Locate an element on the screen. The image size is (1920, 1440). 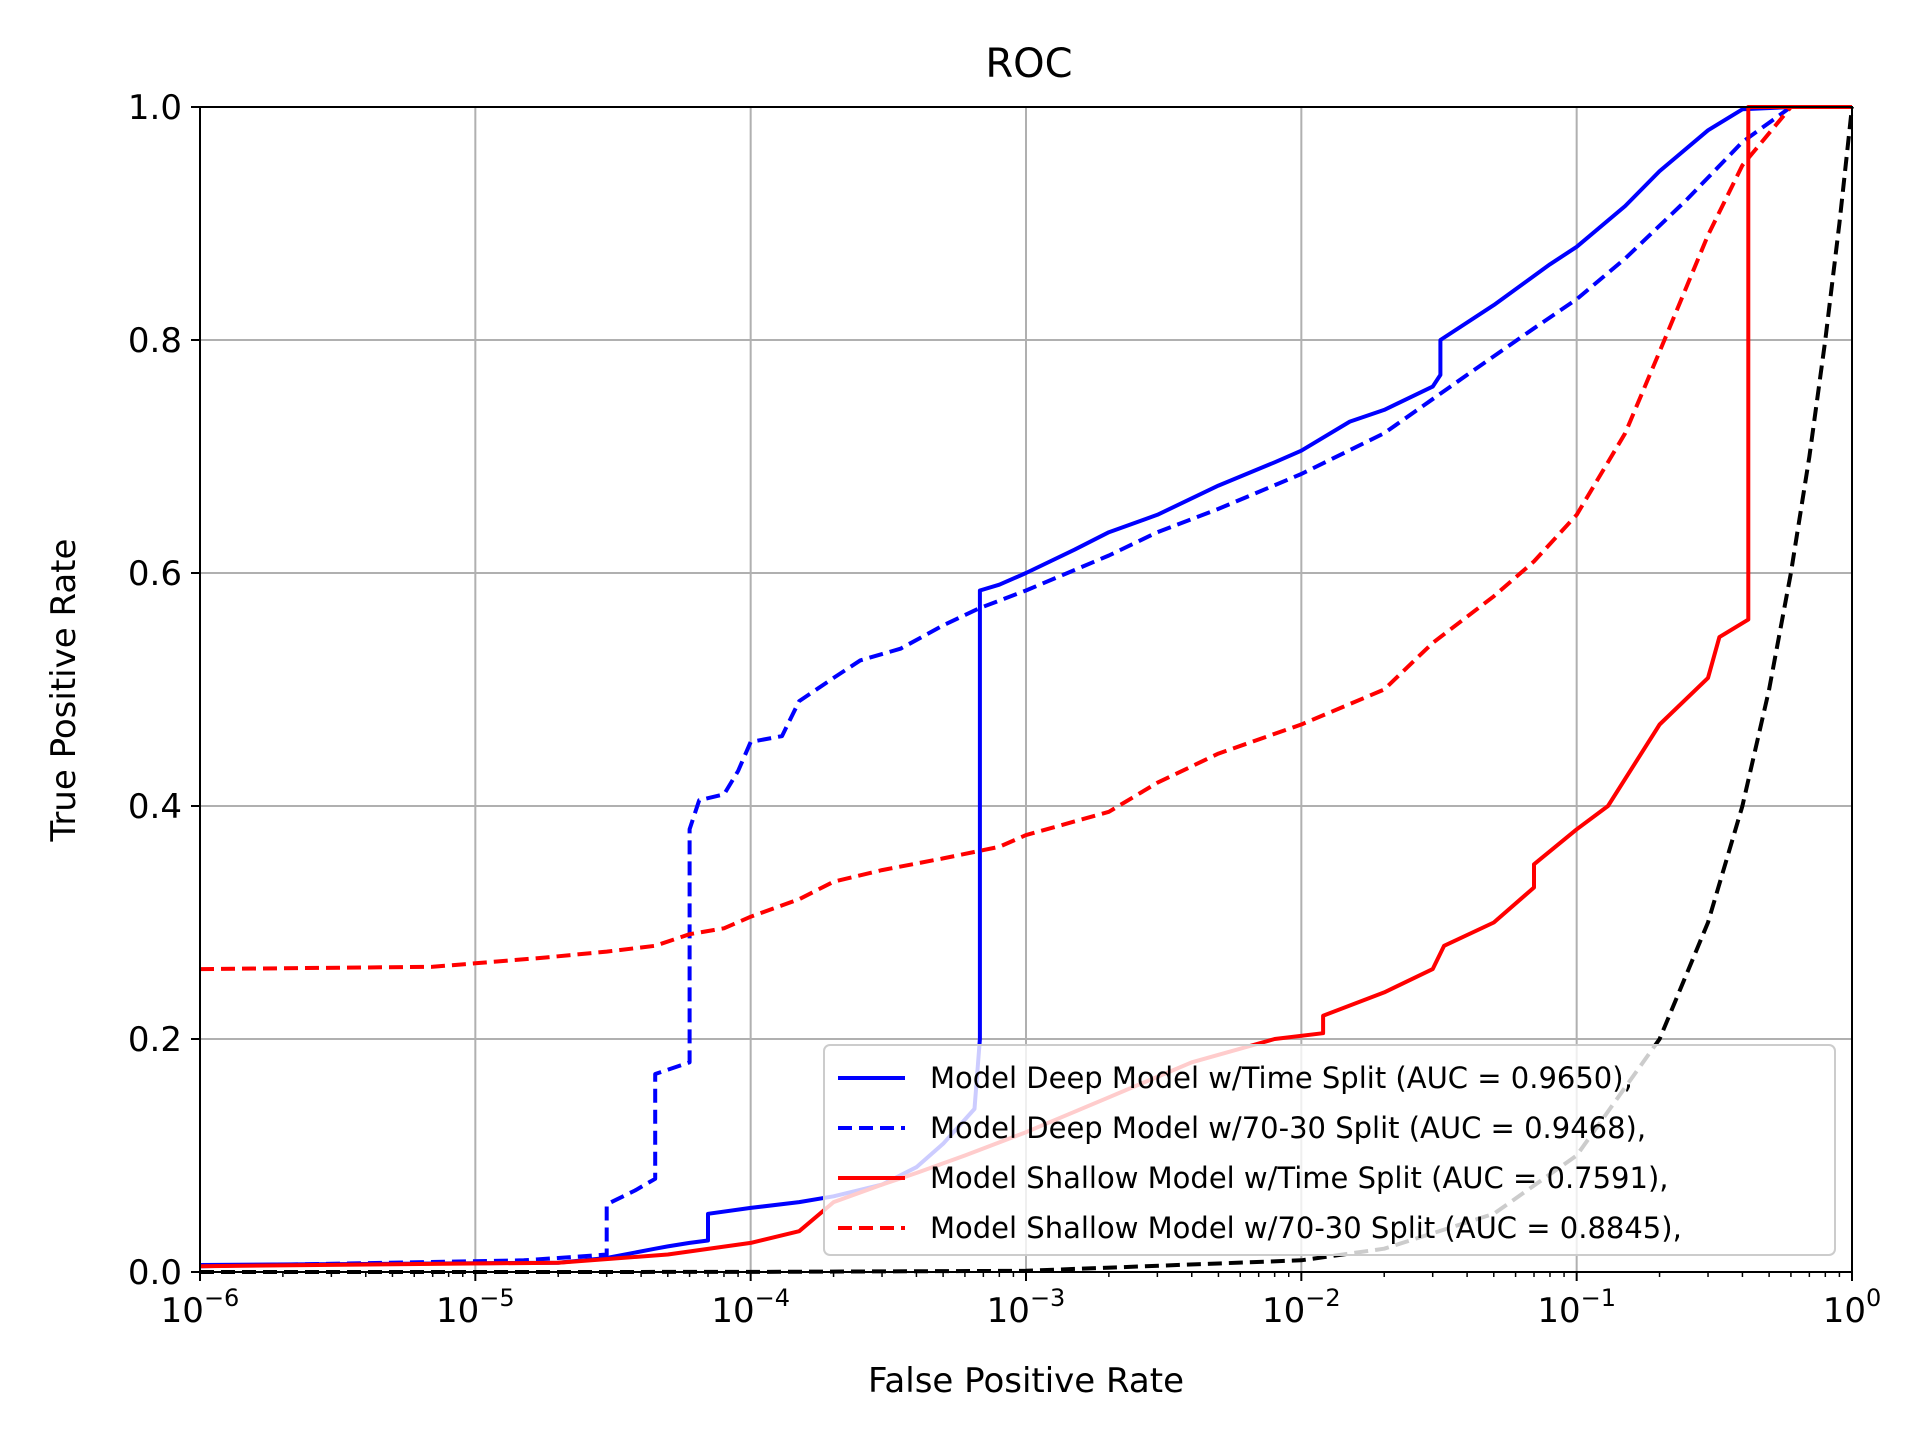
x-tick-label: 10⁻⁴ is located at coordinates (750, 1307).